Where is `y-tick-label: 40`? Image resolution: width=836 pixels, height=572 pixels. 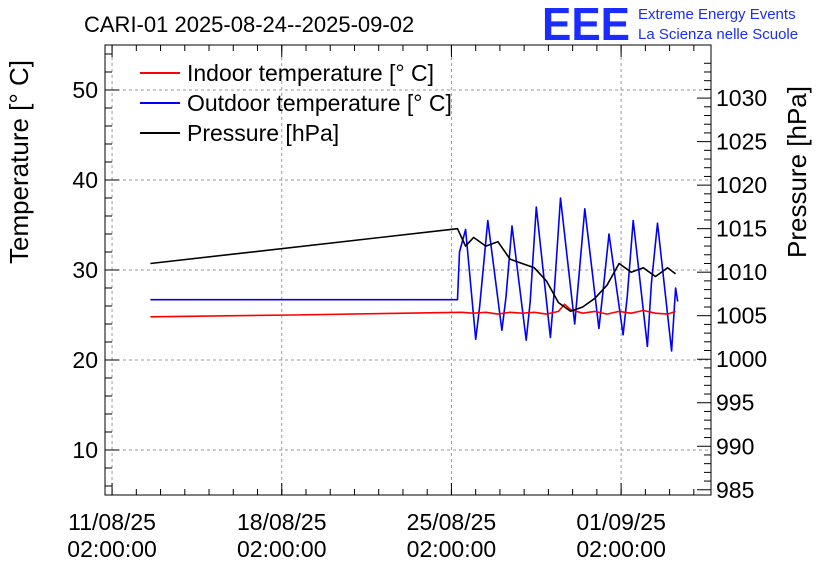 y-tick-label: 40 is located at coordinates (85, 180).